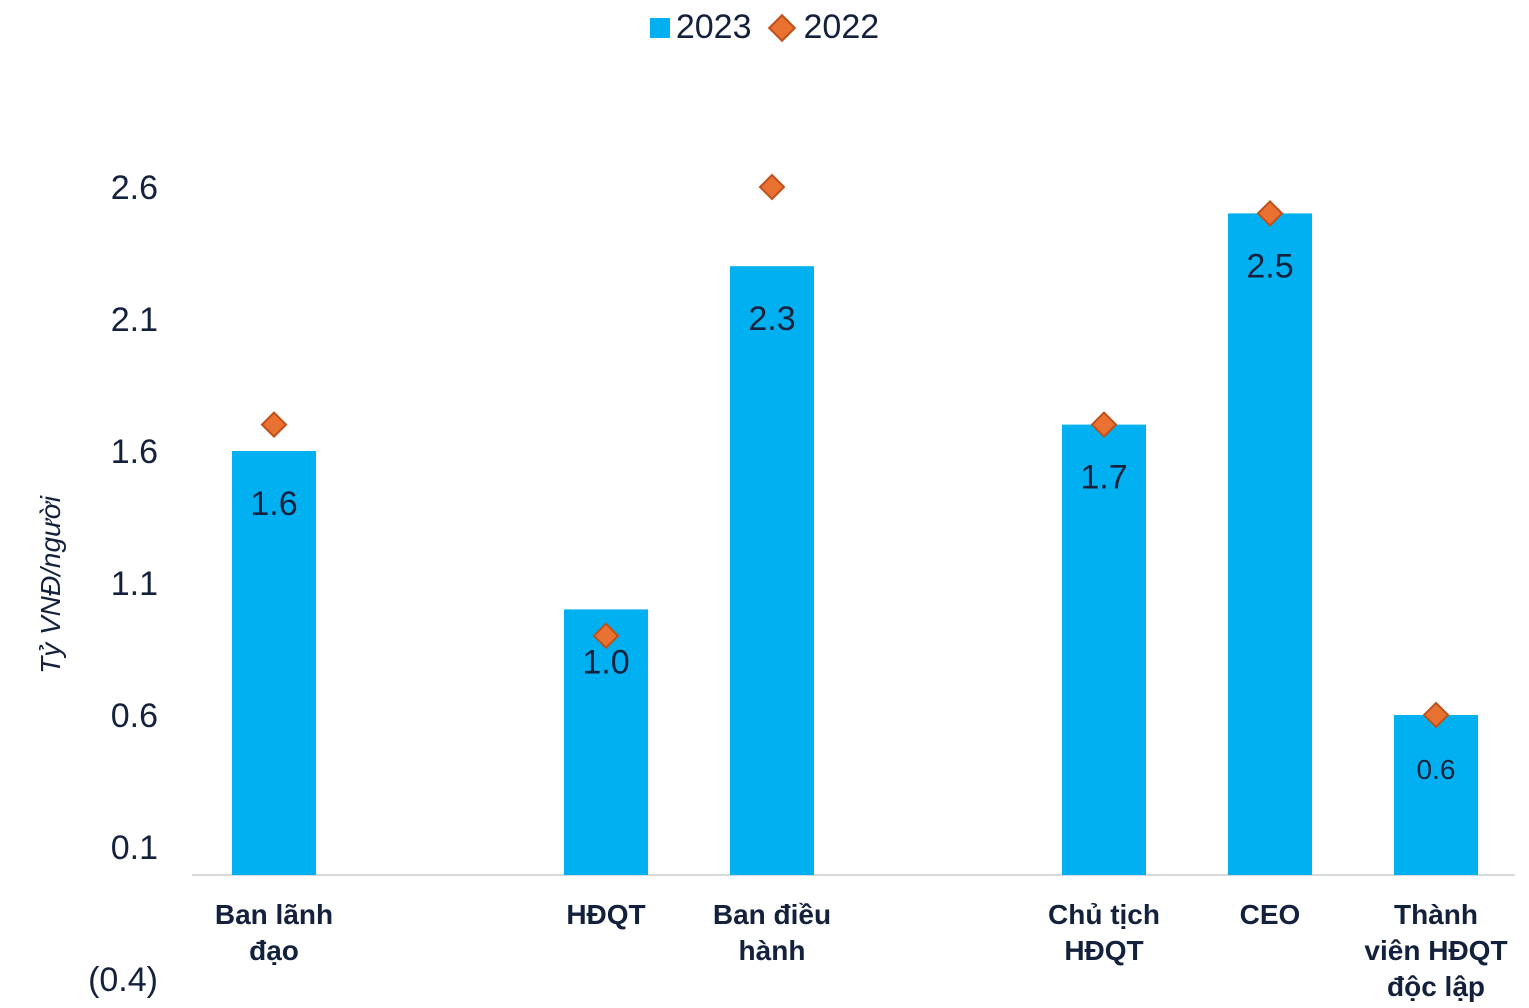 This screenshot has width=1529, height=1008. What do you see at coordinates (134, 320) in the screenshot?
I see `y-tick-label: 2.1` at bounding box center [134, 320].